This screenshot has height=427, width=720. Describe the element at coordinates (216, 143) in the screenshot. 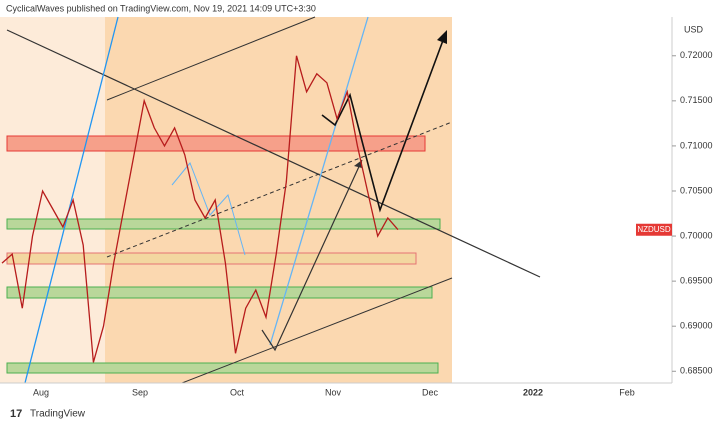

I see `resistance-zone` at that location.